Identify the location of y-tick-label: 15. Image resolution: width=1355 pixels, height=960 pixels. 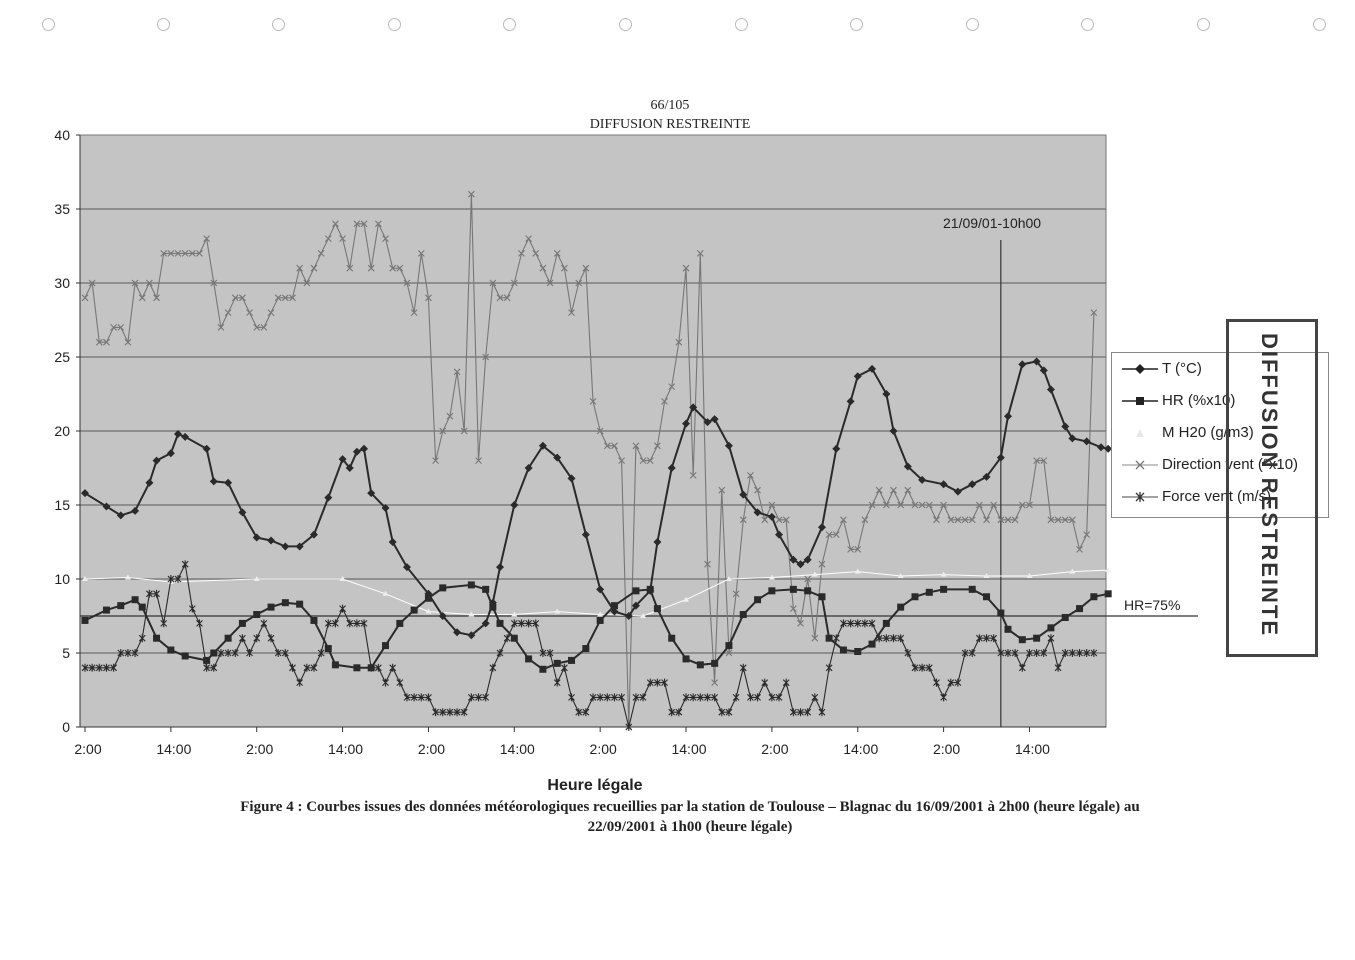
(62, 505).